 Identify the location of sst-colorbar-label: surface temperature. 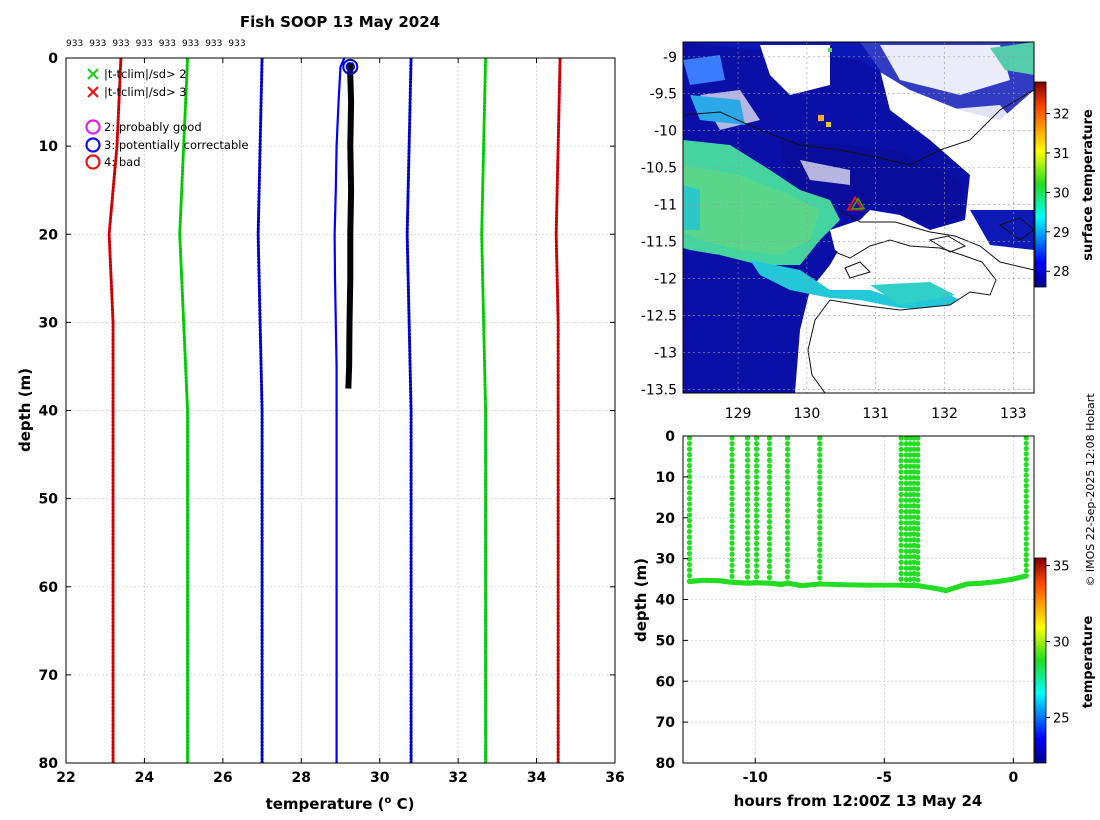
(1088, 185).